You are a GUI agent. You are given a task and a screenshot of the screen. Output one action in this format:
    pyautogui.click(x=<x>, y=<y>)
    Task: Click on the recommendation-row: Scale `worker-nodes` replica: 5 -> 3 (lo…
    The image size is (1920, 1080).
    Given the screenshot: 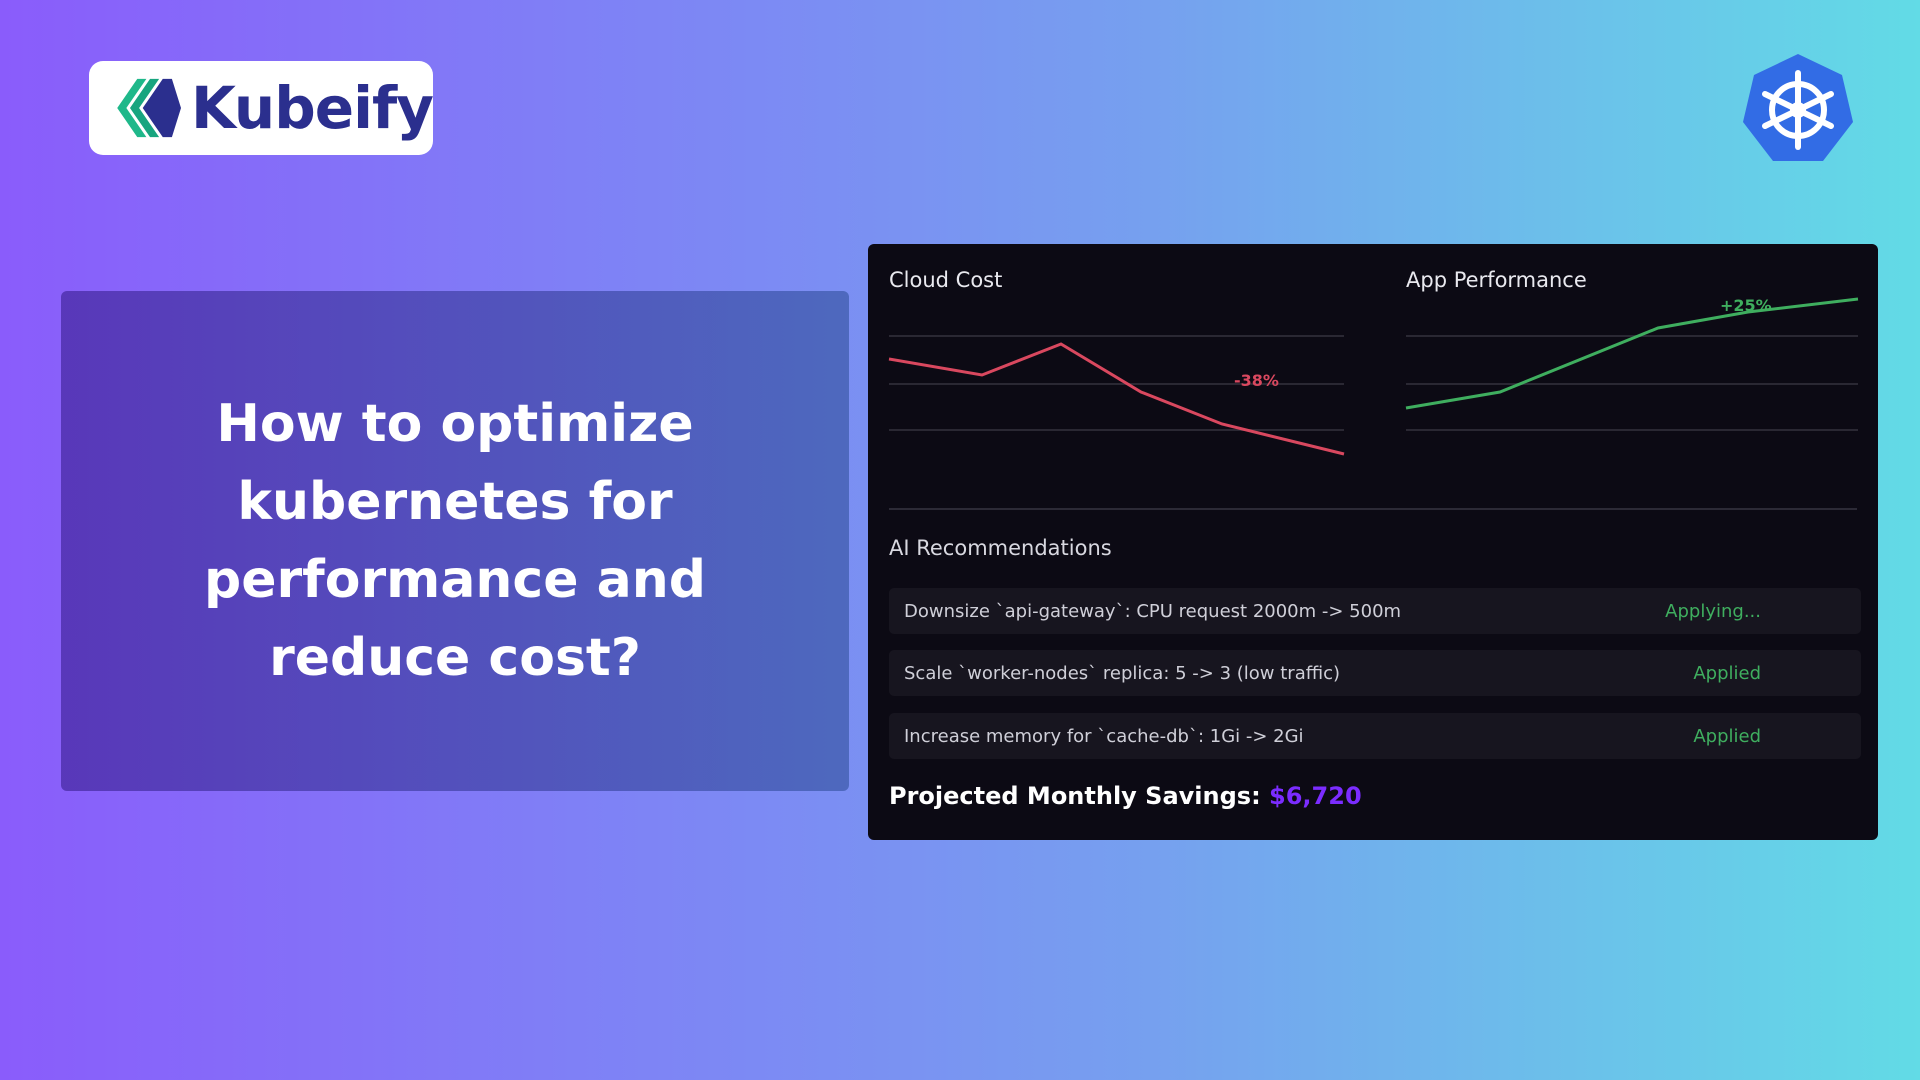 What is the action you would take?
    pyautogui.click(x=1375, y=673)
    